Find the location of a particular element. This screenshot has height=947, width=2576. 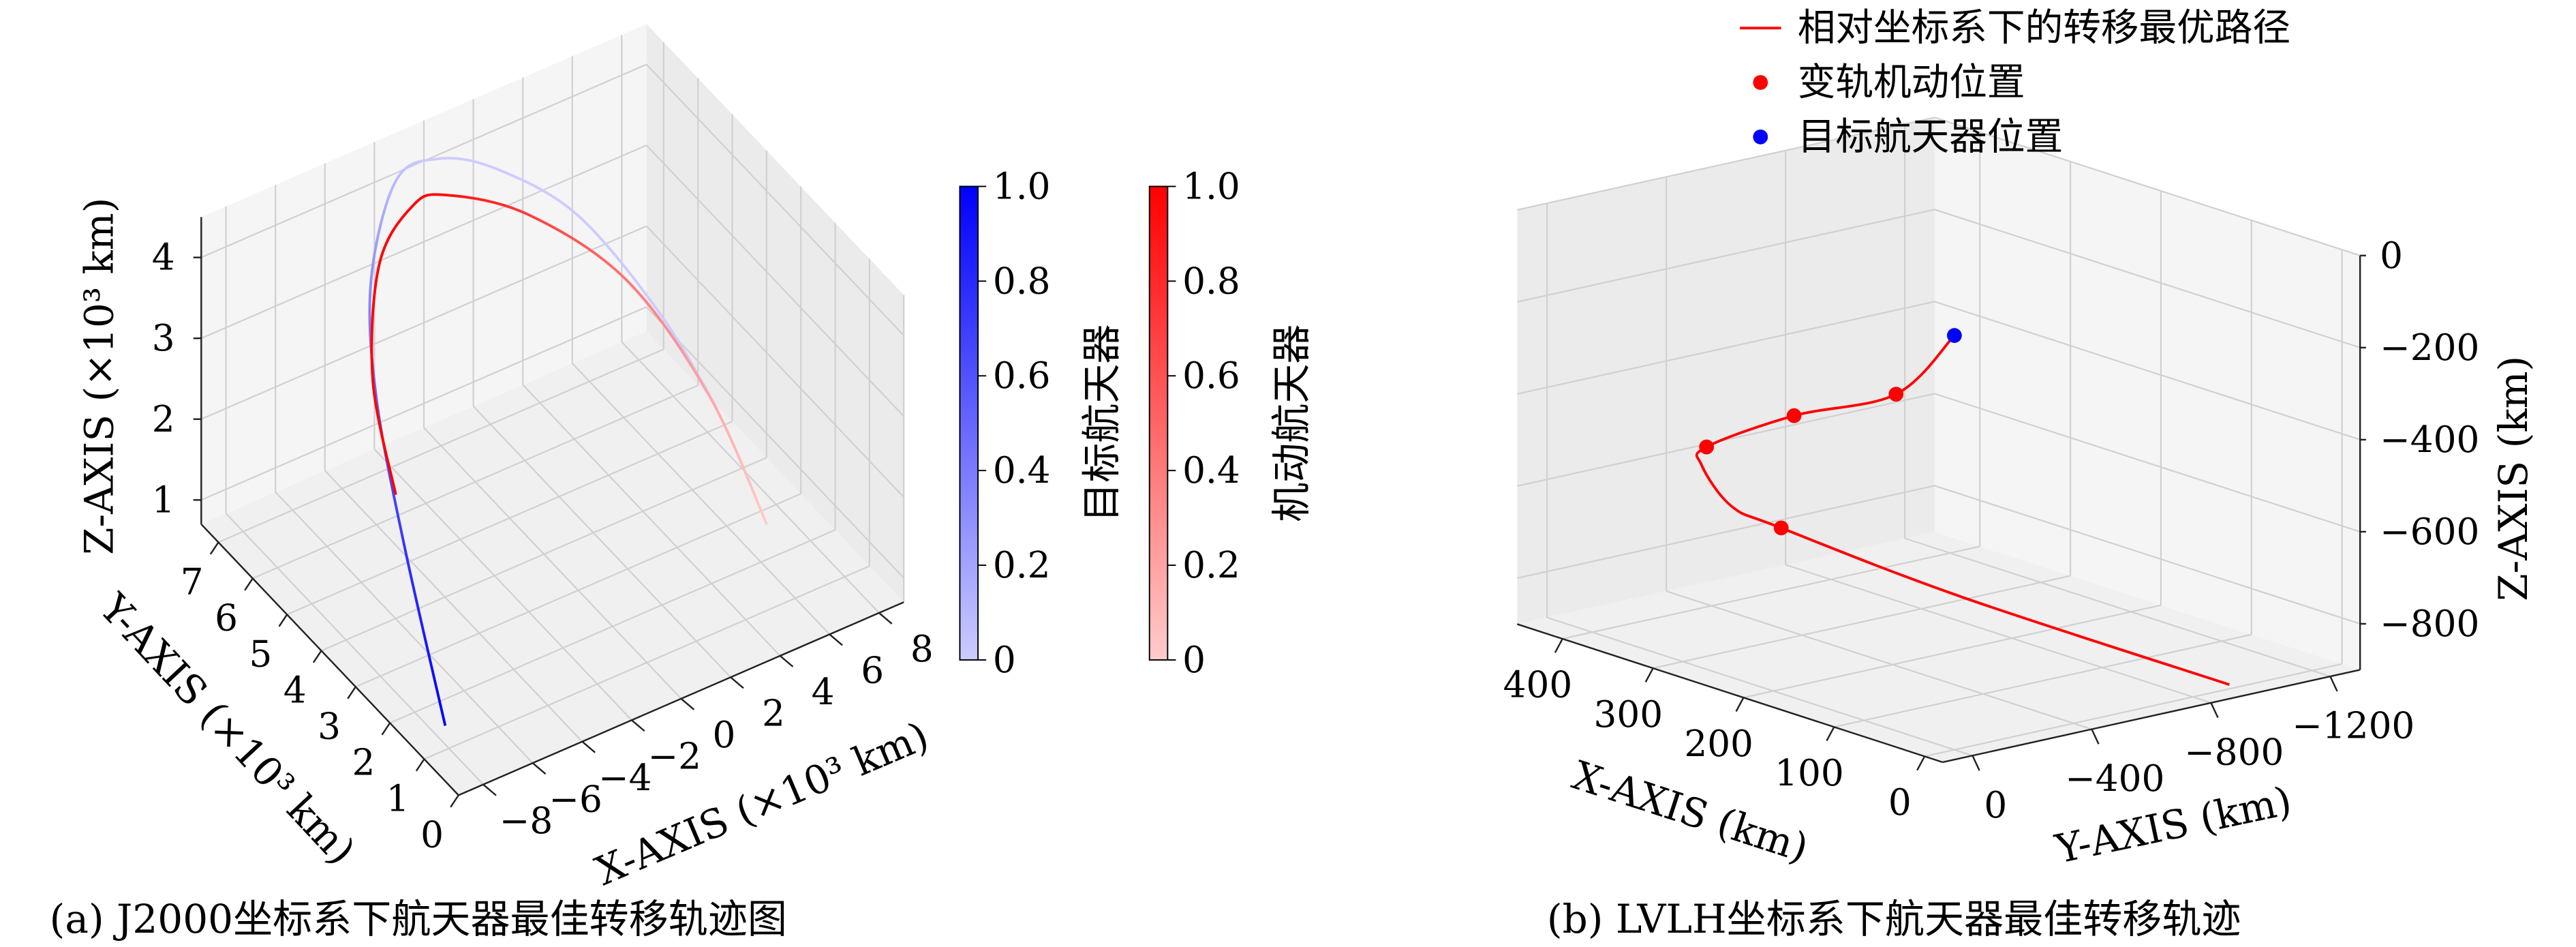

y-tick-label: 3 is located at coordinates (329, 726).